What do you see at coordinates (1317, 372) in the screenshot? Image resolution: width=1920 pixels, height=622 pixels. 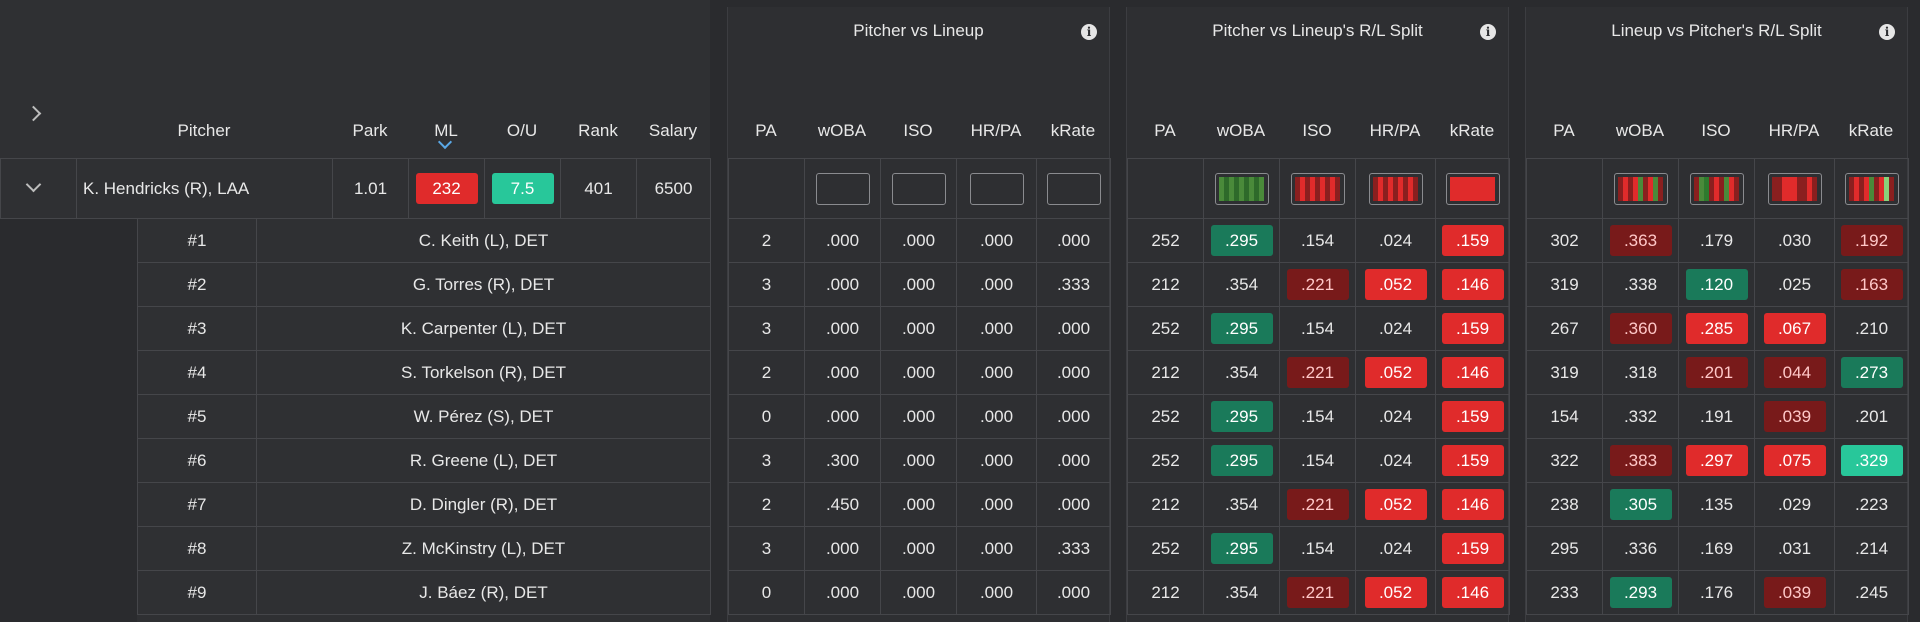 I see `stat-badge: .221` at bounding box center [1317, 372].